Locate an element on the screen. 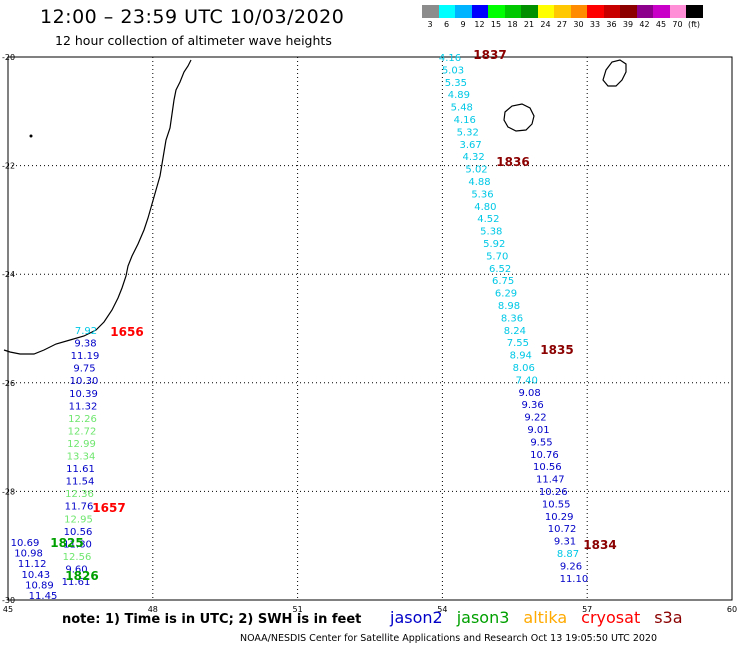  wave-height-value: 12.99 is located at coordinates (81, 444).